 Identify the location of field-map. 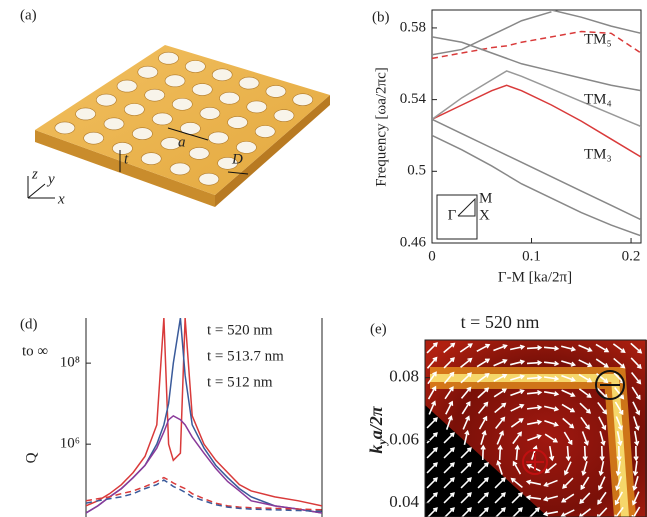
(536, 428).